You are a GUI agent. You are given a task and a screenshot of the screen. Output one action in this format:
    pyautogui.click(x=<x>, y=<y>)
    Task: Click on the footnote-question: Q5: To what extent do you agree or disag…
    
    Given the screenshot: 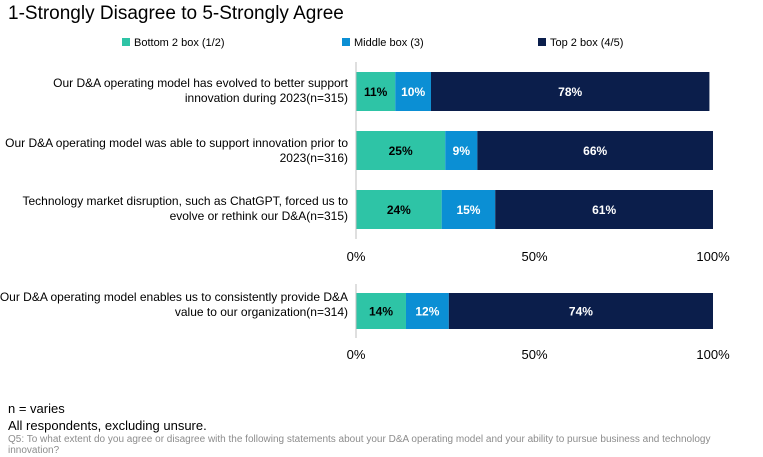 What is the action you would take?
    pyautogui.click(x=359, y=445)
    